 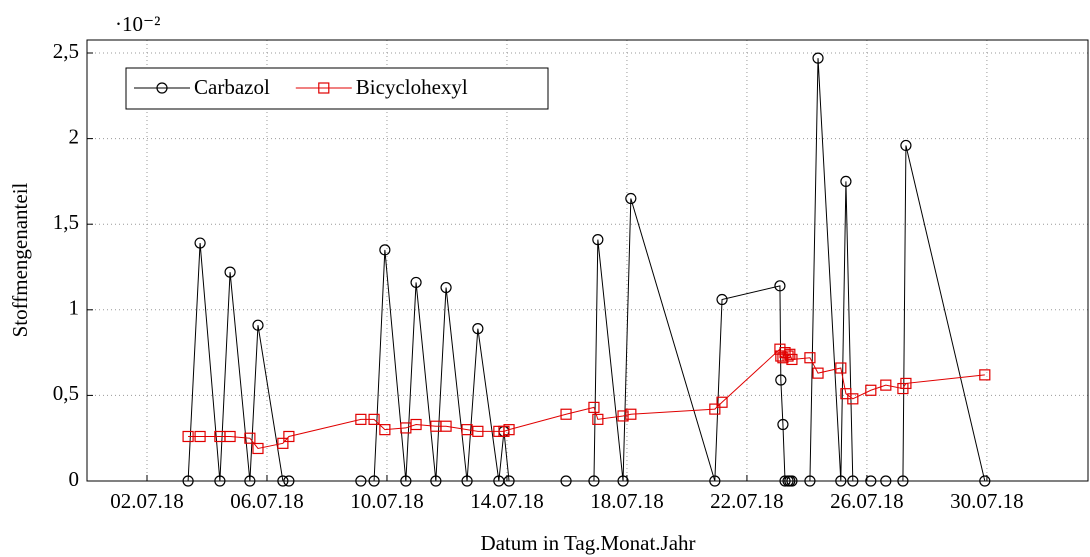 I want to click on series-line, so click(x=586, y=399).